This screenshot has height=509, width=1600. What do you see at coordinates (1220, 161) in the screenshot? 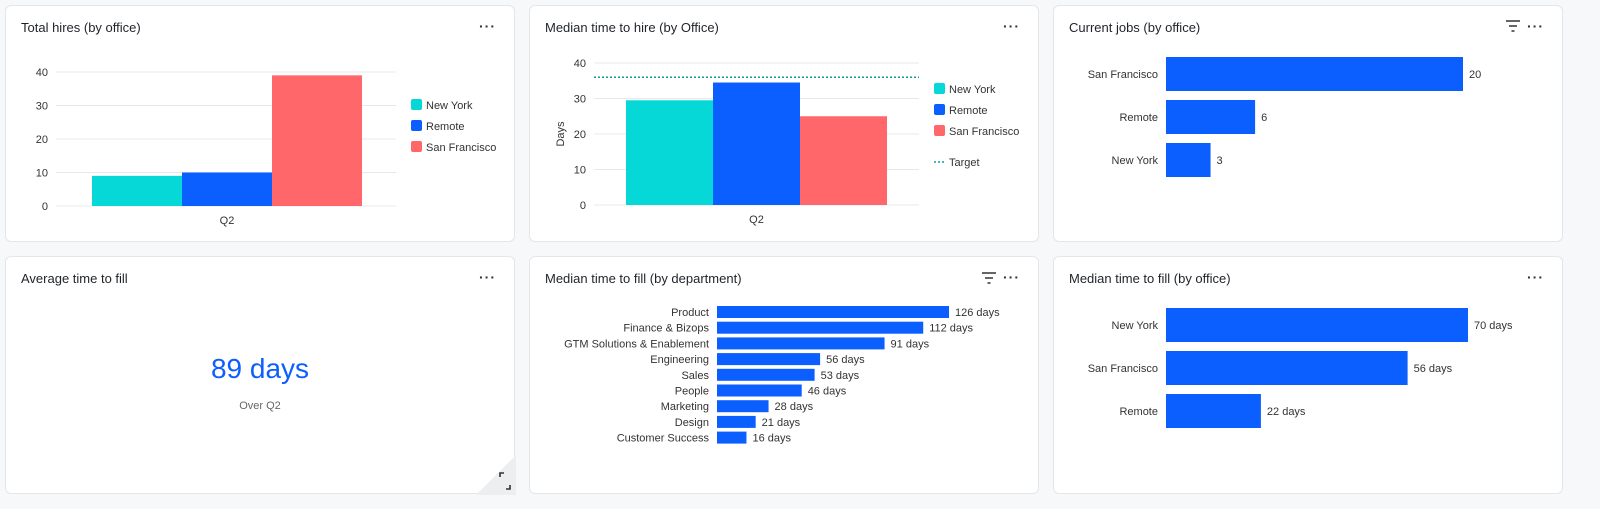
I see `data-label: 3` at bounding box center [1220, 161].